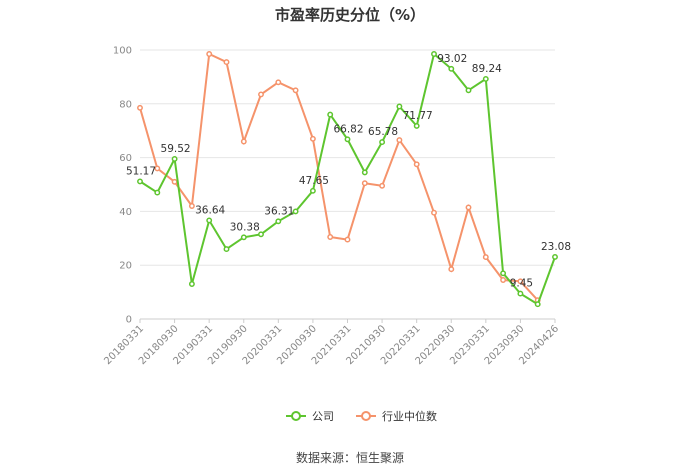 Image resolution: width=700 pixels, height=474 pixels. What do you see at coordinates (409, 416) in the screenshot?
I see `legend-label: 行业中位数` at bounding box center [409, 416].